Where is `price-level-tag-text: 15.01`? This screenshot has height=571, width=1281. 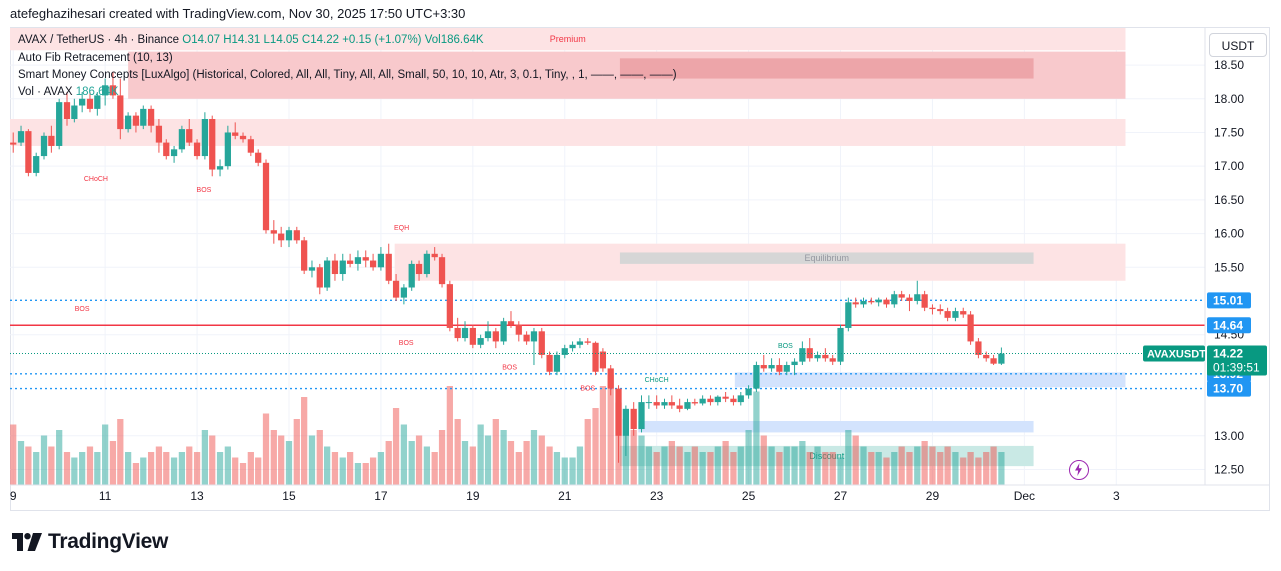 price-level-tag-text: 15.01 is located at coordinates (1228, 300).